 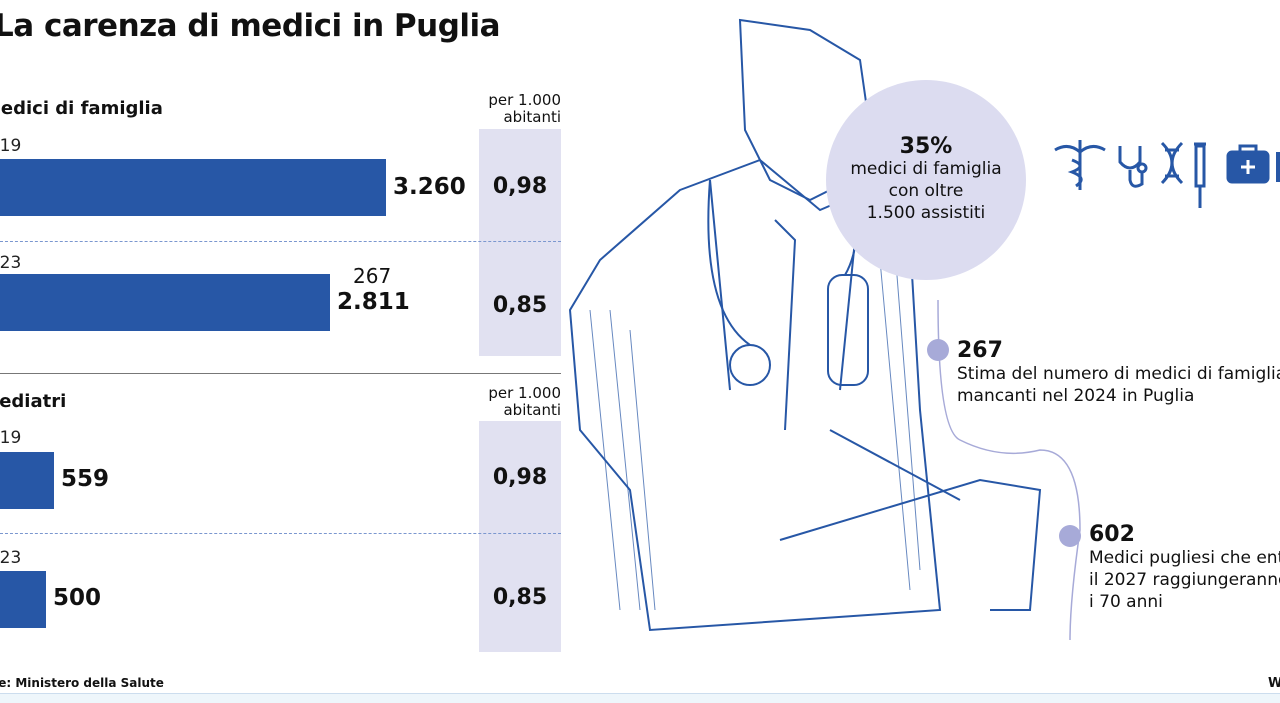 I want to click on bar-medici-2023, so click(x=165, y=302).